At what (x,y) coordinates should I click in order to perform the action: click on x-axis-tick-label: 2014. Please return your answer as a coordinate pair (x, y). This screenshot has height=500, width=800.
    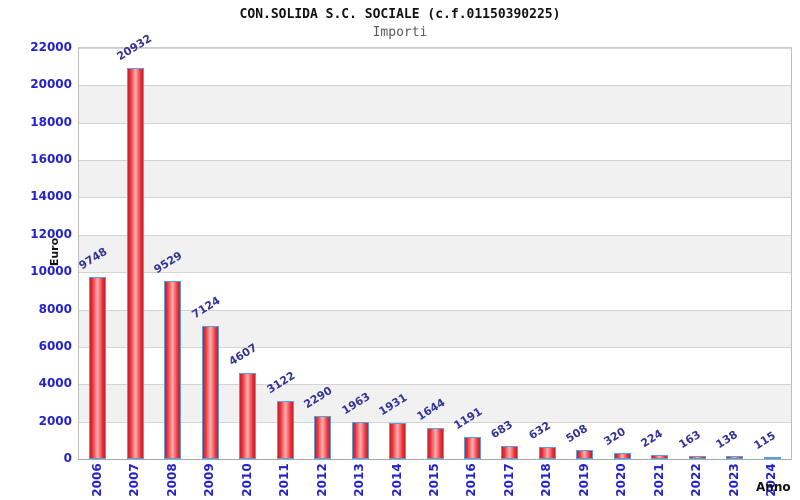
    Looking at the image, I should click on (396, 480).